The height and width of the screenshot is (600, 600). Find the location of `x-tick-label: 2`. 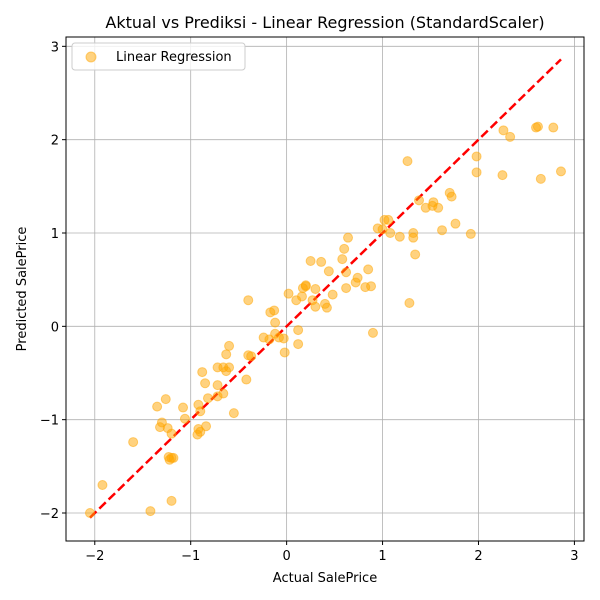

x-tick-label: 2 is located at coordinates (478, 556).